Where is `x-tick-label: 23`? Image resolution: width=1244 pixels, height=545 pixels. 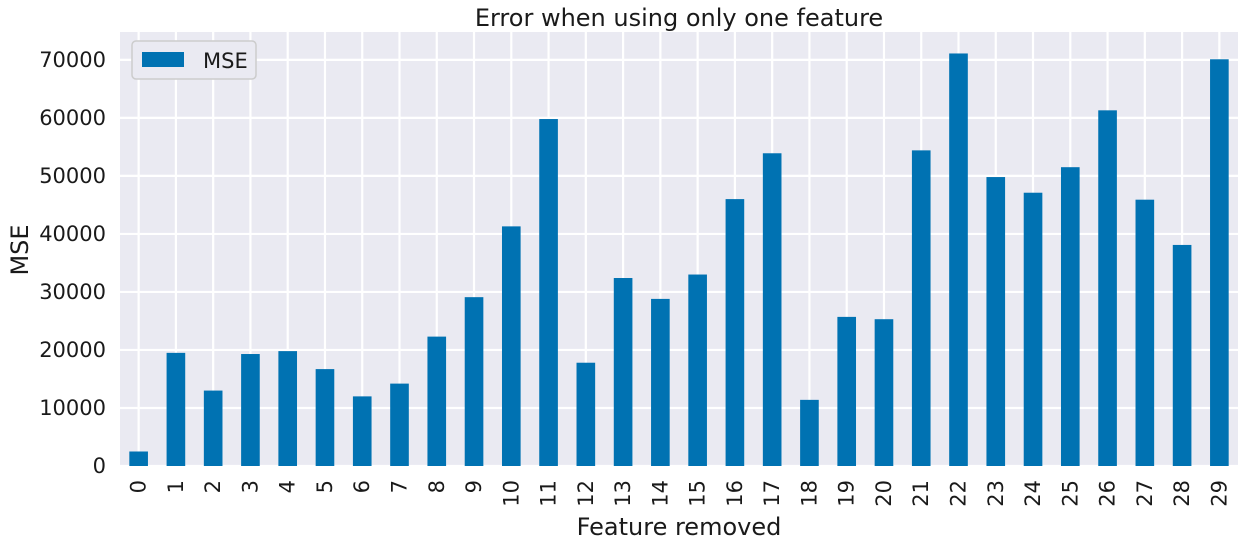
x-tick-label: 23 is located at coordinates (996, 493).